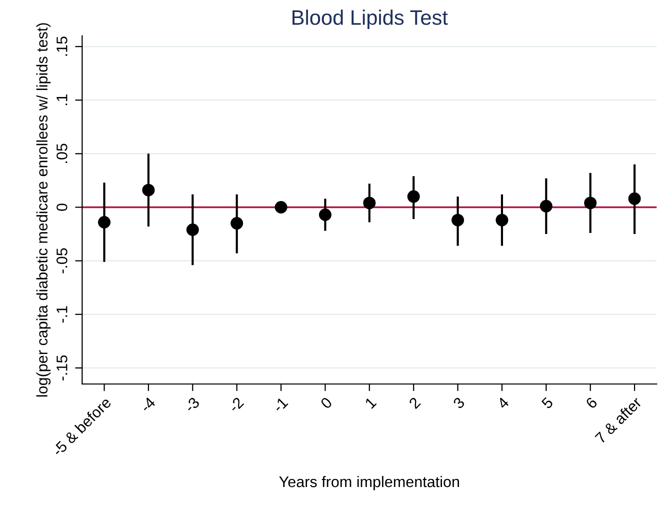 Image resolution: width=668 pixels, height=512 pixels. I want to click on x-axis-title: Years from implementation, so click(369, 483).